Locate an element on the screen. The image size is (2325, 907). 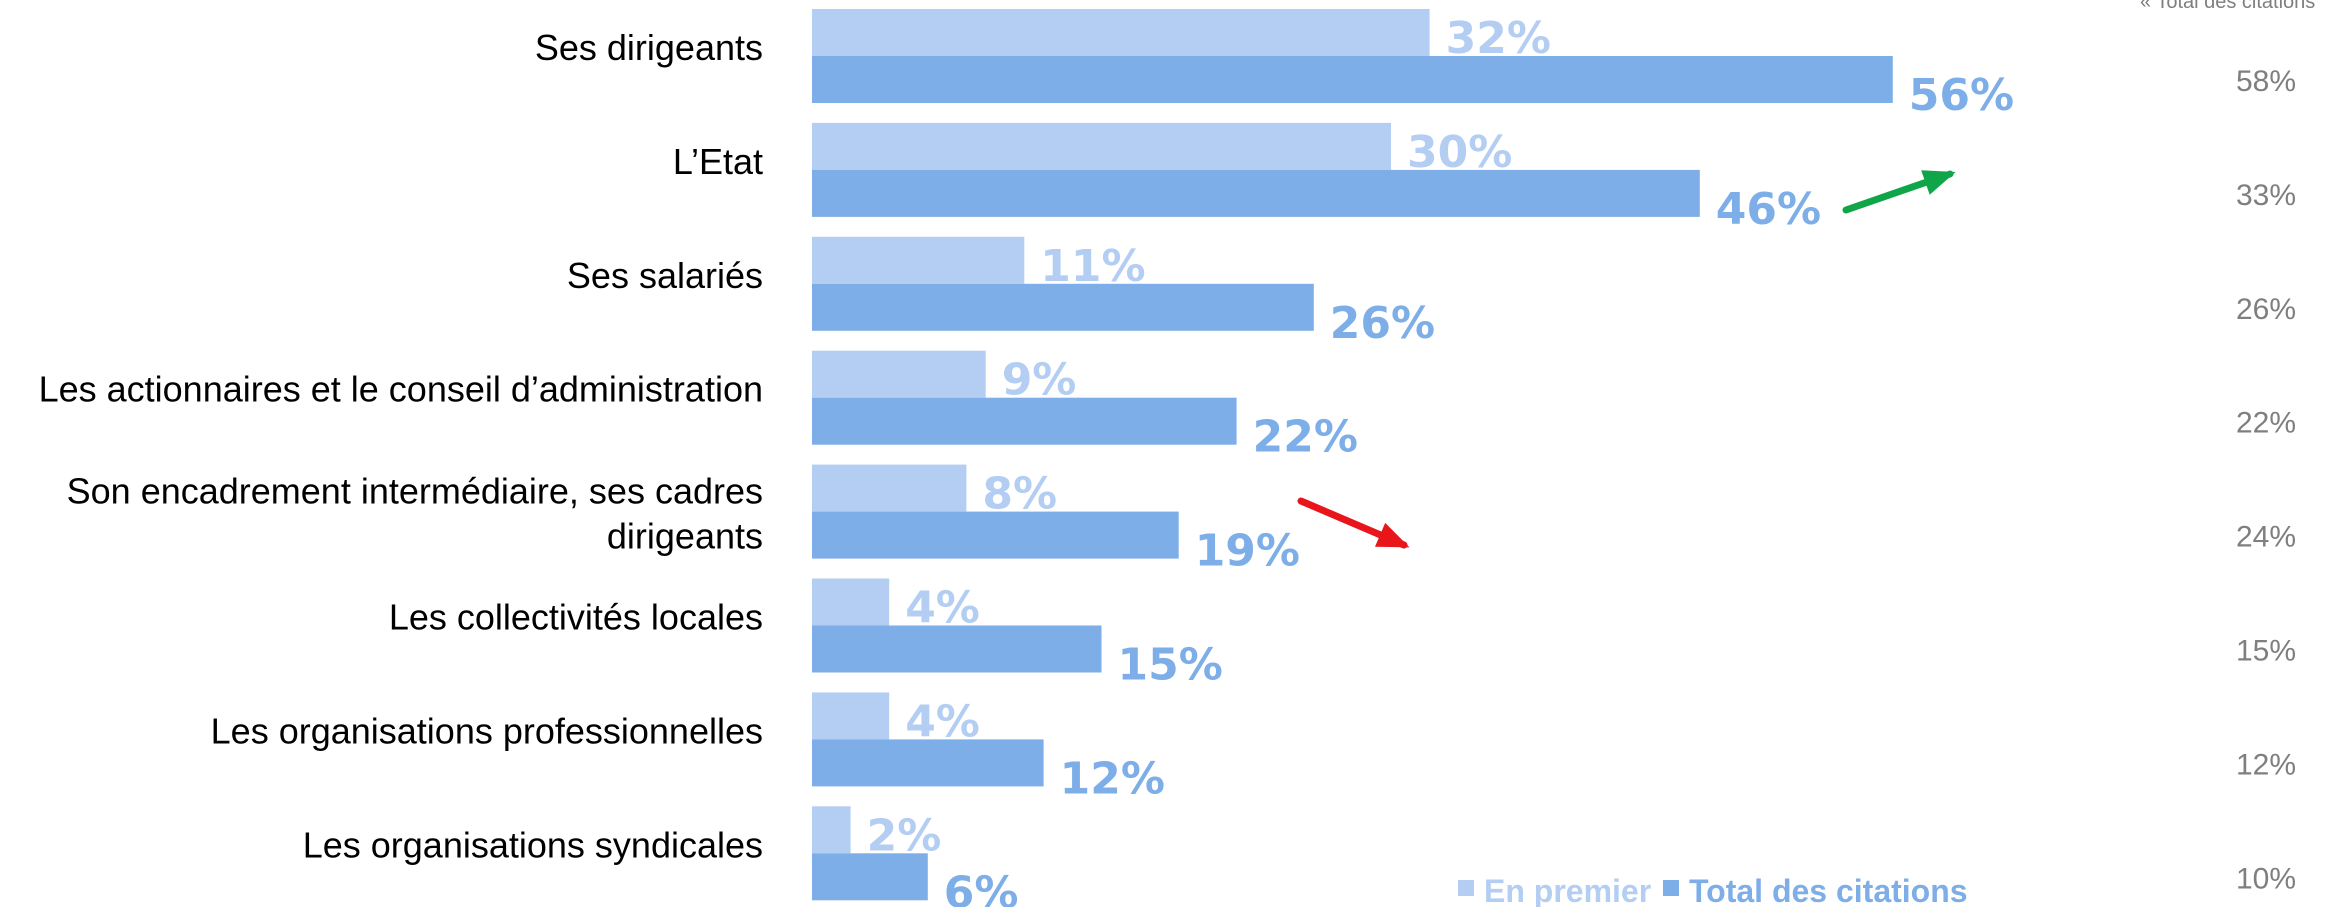
data-label-first: 30% is located at coordinates (1459, 152).